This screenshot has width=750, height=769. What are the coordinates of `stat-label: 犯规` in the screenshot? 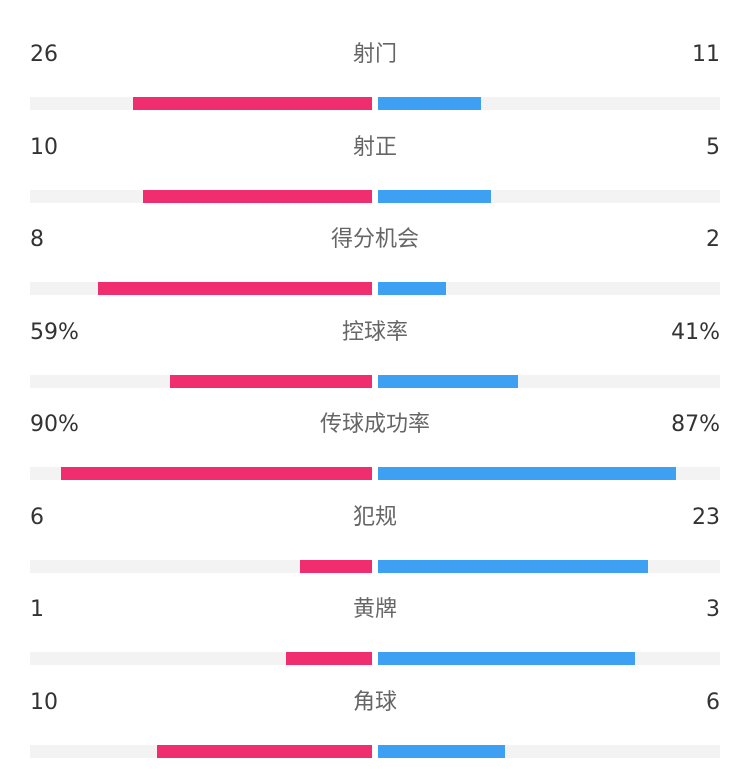 It's located at (375, 517).